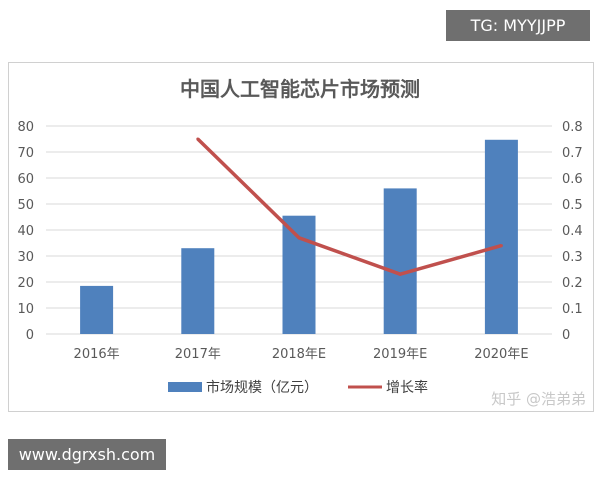  Describe the element at coordinates (501, 354) in the screenshot. I see `x-tick-label: 2020年E` at that location.